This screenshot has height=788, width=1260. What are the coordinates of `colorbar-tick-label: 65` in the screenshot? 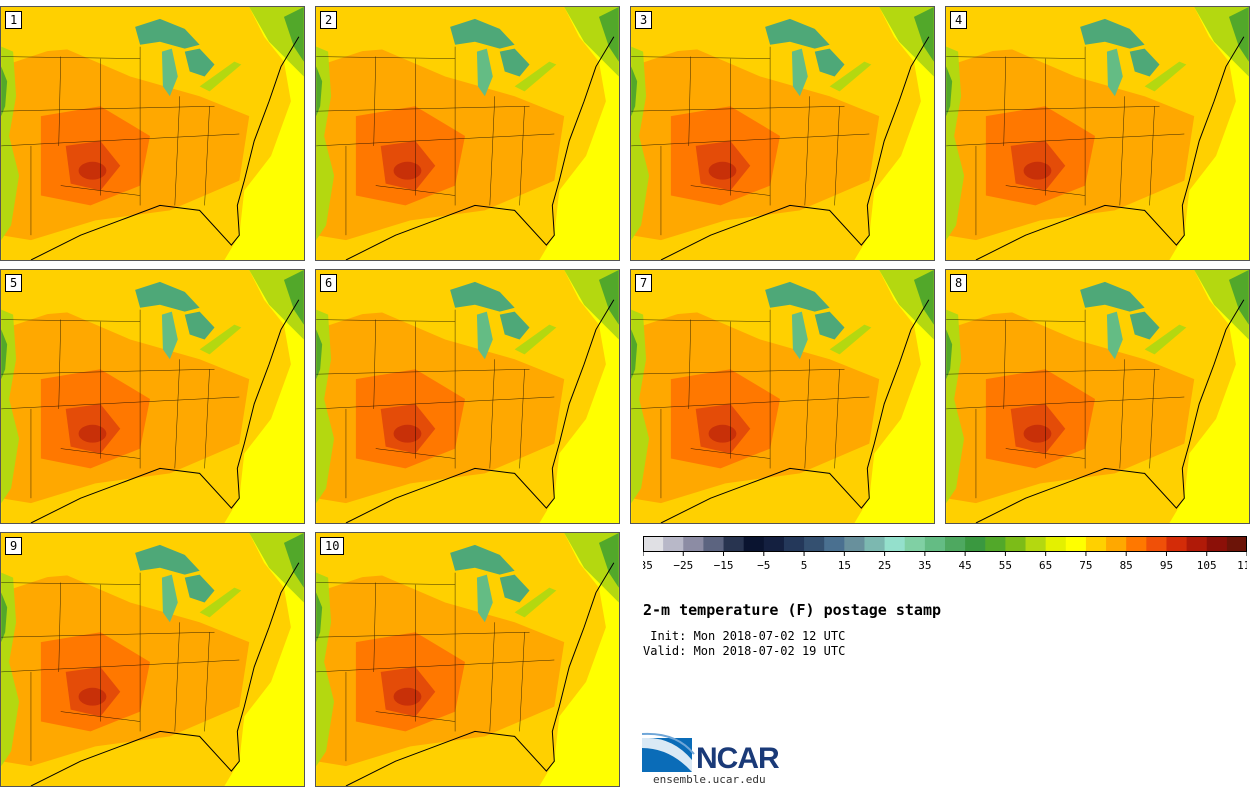 It's located at (1045, 565).